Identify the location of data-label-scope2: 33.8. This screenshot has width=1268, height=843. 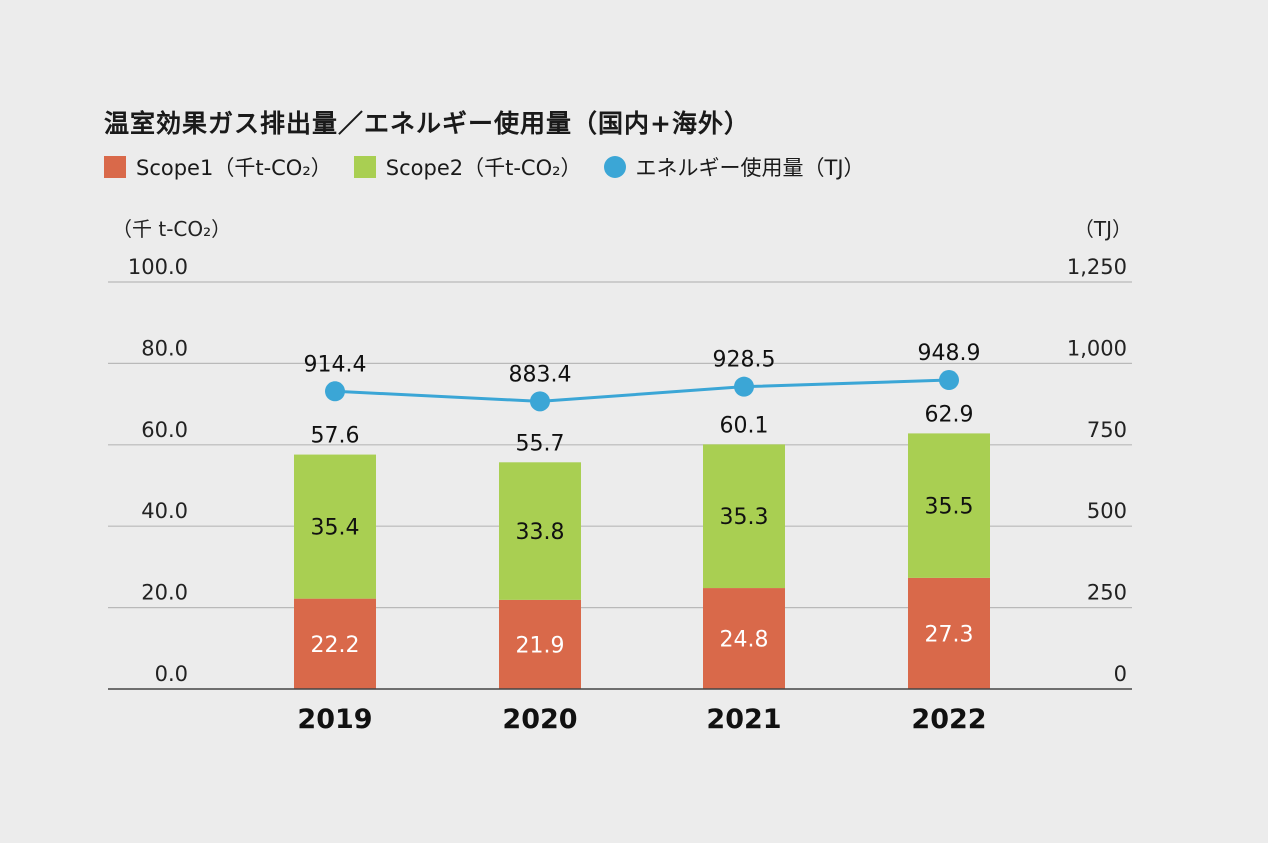
(540, 532).